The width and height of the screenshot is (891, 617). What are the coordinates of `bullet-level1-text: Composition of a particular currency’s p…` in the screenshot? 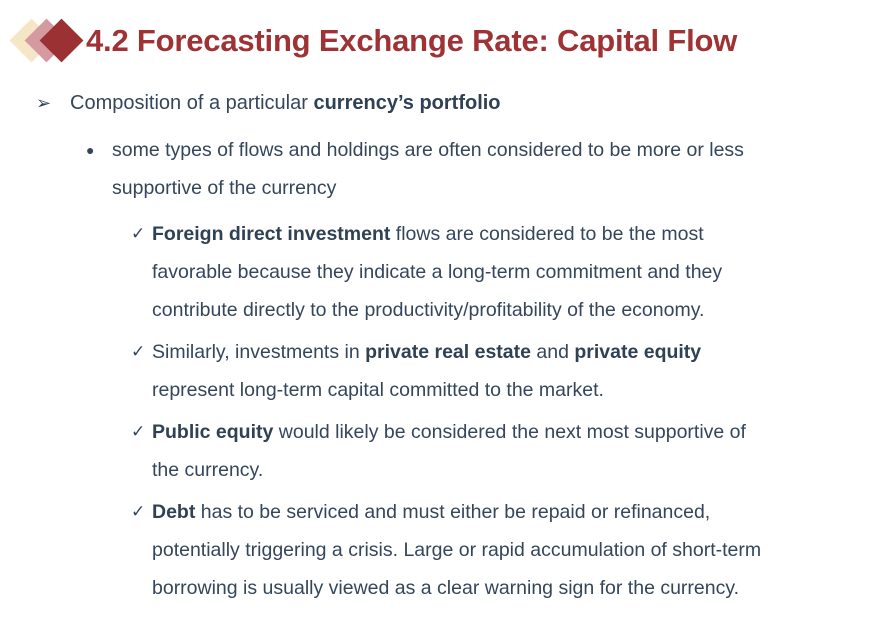 It's located at (285, 103).